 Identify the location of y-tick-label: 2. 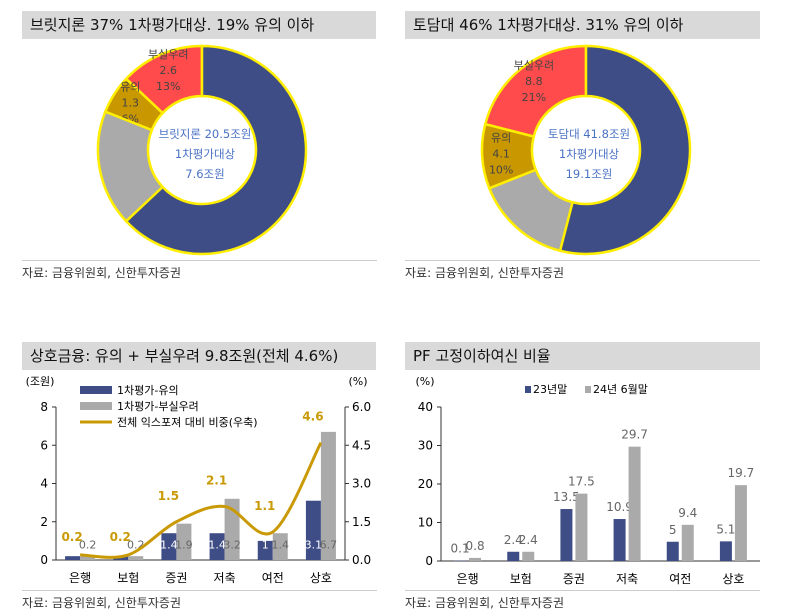
(44, 522).